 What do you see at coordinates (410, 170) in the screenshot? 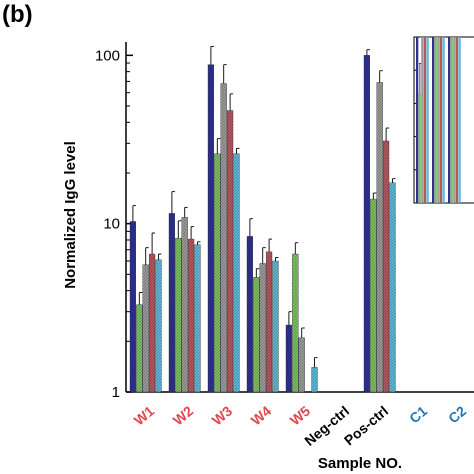
I see `inset-y-tick-label: 1` at bounding box center [410, 170].